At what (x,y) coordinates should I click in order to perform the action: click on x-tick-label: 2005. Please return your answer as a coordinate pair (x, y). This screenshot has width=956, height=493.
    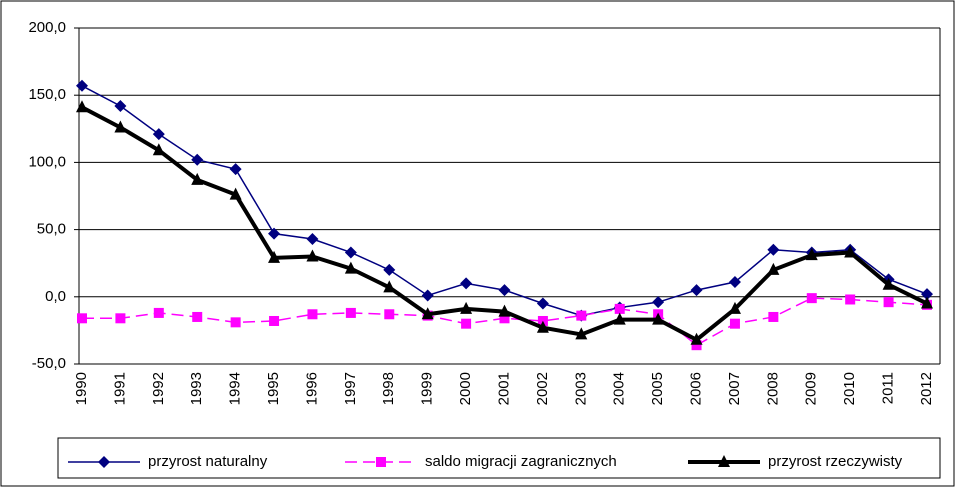
    Looking at the image, I should click on (657, 388).